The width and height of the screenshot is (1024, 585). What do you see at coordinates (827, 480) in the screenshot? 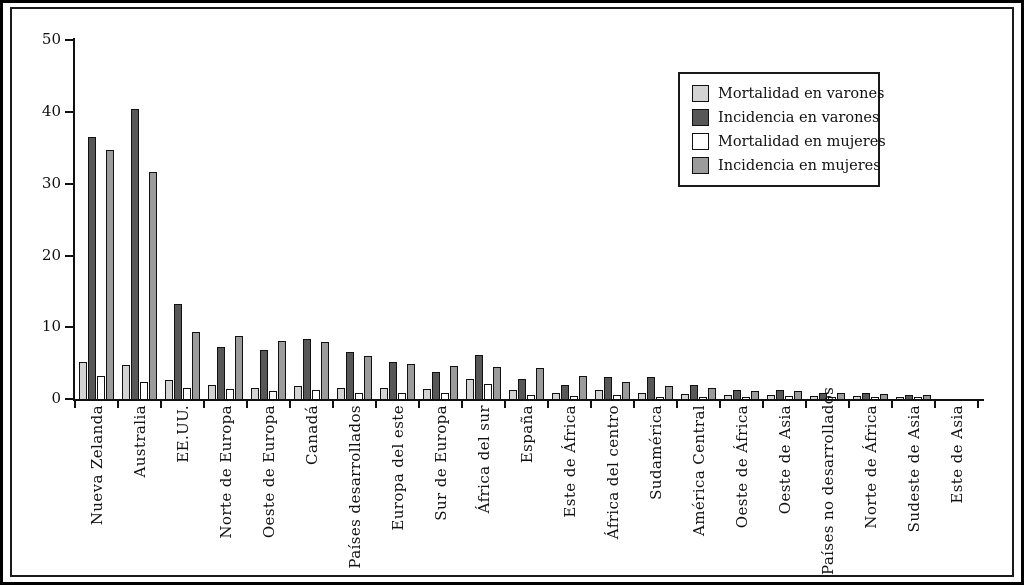
I see `x-axis-label: Países no desarrollados` at bounding box center [827, 480].